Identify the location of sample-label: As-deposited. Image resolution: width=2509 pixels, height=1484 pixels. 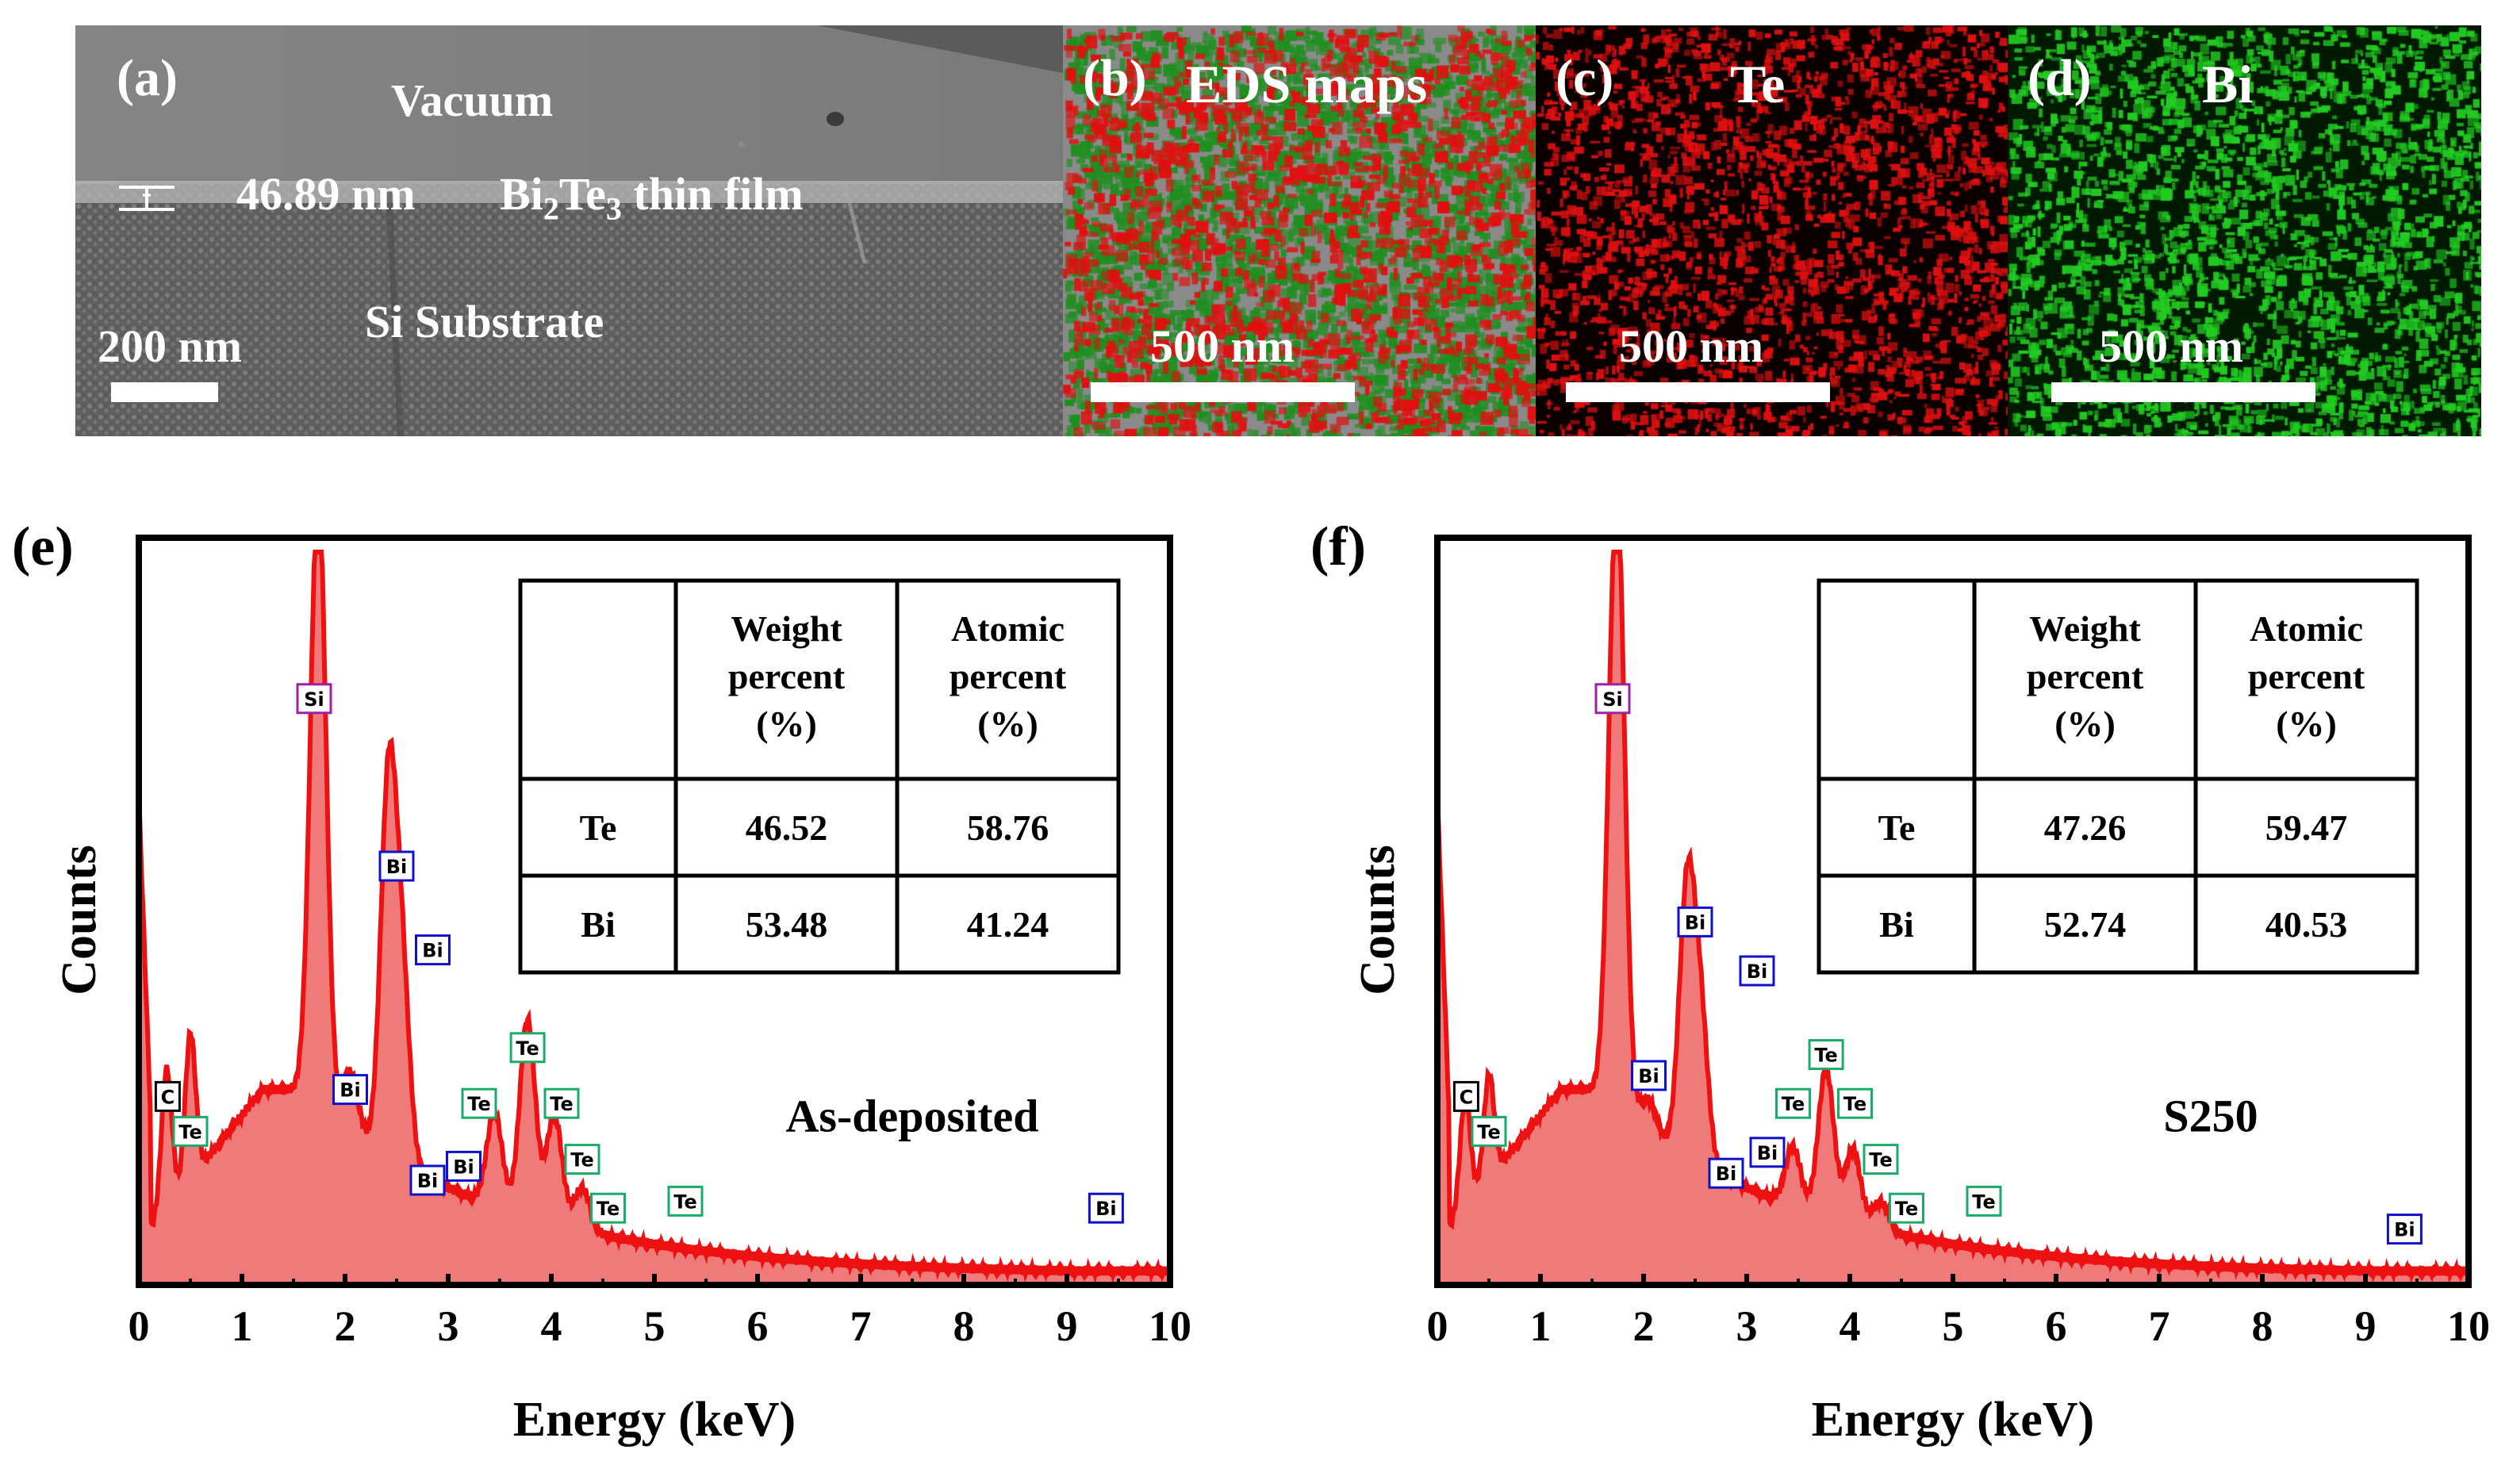
(911, 1115).